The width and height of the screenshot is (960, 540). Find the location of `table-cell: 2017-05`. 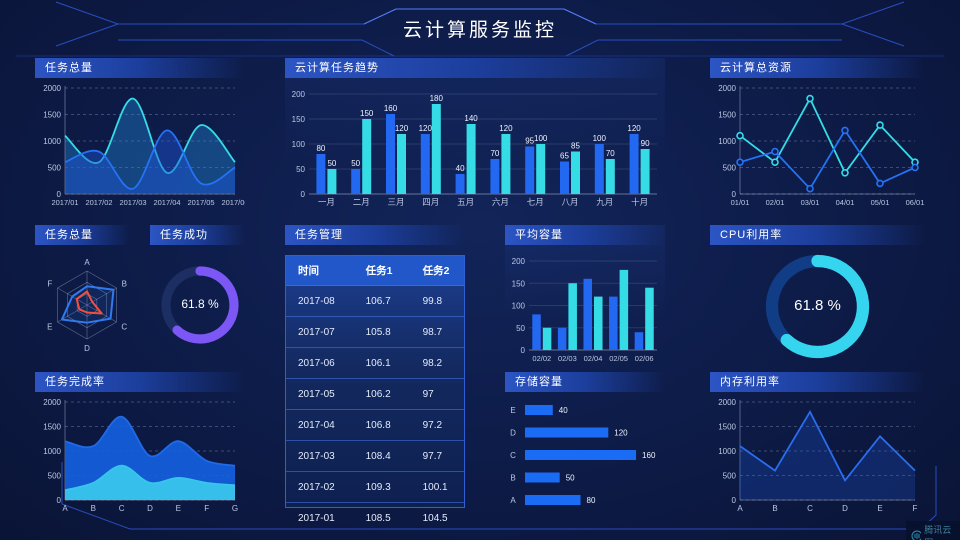

table-cell: 2017-05 is located at coordinates (320, 394).